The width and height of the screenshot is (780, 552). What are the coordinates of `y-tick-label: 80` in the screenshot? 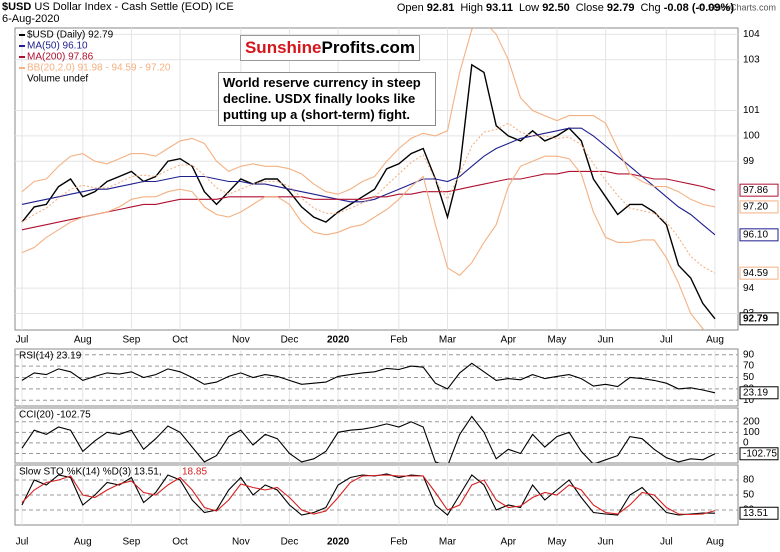 It's located at (749, 480).